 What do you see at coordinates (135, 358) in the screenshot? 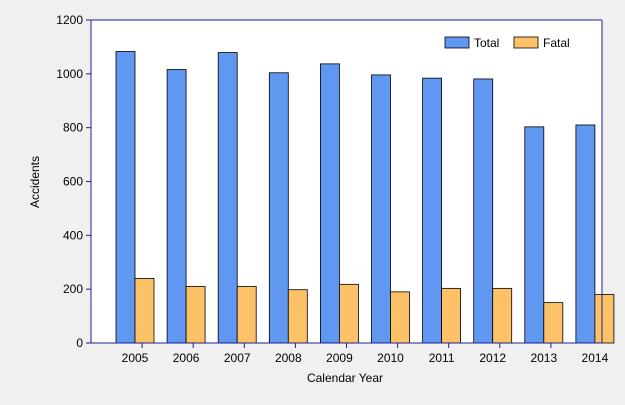
I see `x-tick-label: 2005` at bounding box center [135, 358].